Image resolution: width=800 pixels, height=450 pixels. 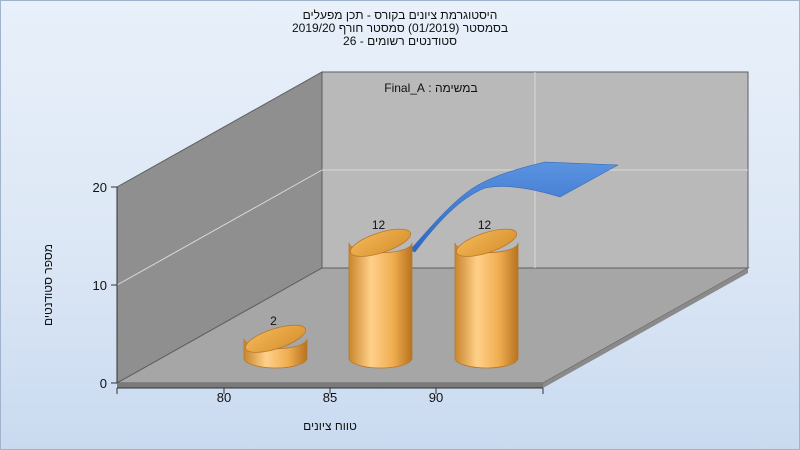 What do you see at coordinates (100, 285) in the screenshot?
I see `y-tick-label: 10` at bounding box center [100, 285].